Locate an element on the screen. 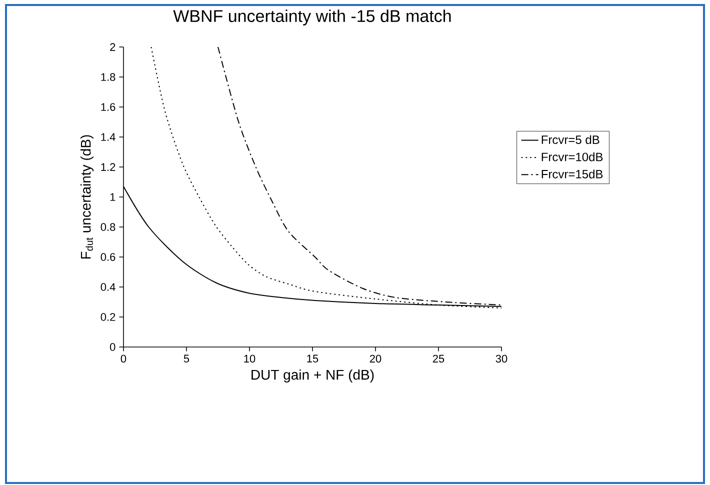  x-tick-label: 15 is located at coordinates (312, 358).